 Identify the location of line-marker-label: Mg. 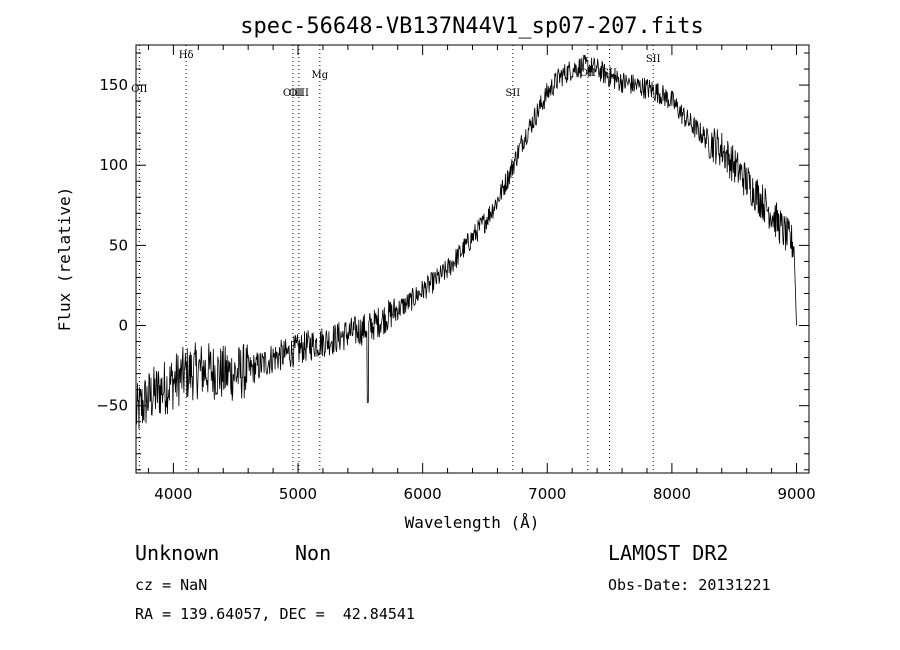
(320, 75).